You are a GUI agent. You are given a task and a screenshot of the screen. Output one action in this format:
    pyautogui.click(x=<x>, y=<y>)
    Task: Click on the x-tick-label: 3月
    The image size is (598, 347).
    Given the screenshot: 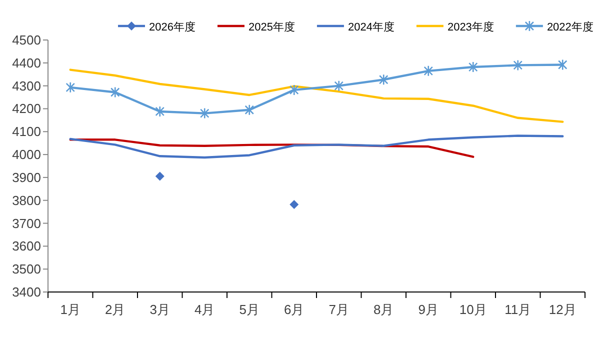 What is the action you would take?
    pyautogui.click(x=160, y=309)
    